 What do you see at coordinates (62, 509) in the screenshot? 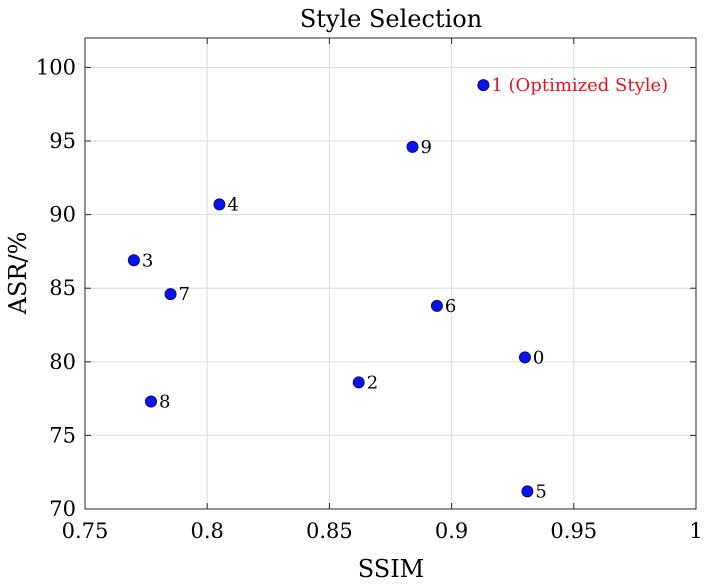
I see `y-tick-label: 70` at bounding box center [62, 509].